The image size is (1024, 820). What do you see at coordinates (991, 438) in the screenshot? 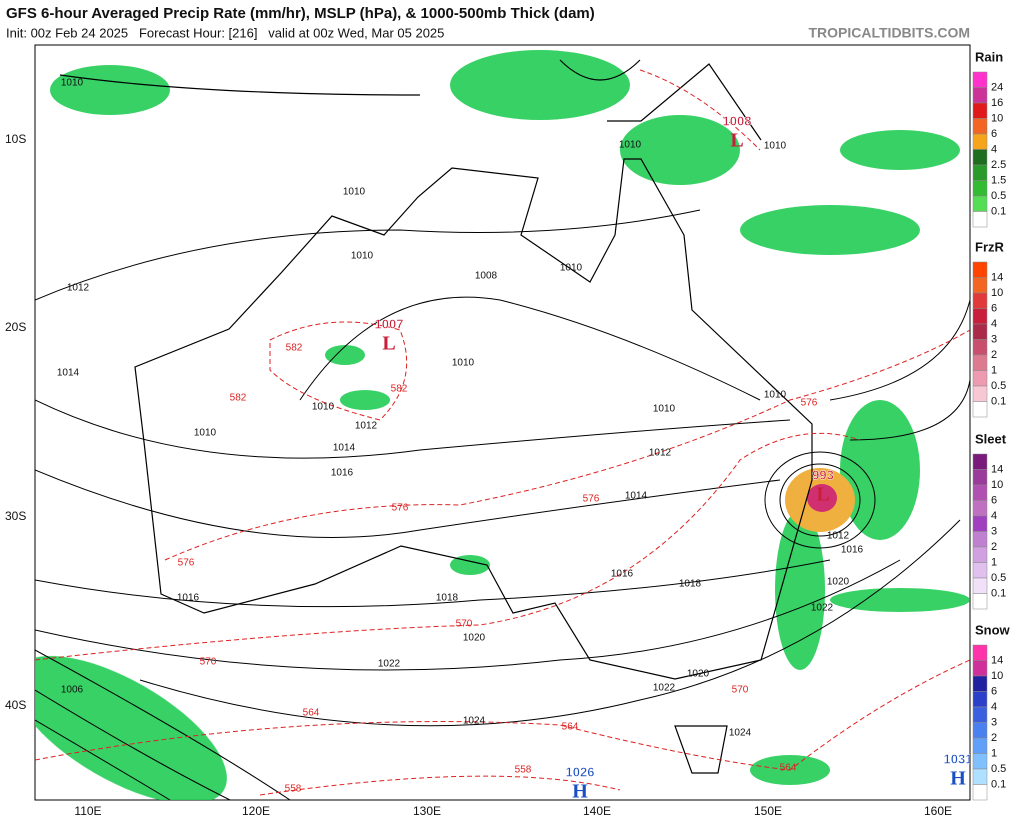
I see `legend-title: Sleet` at bounding box center [991, 438].